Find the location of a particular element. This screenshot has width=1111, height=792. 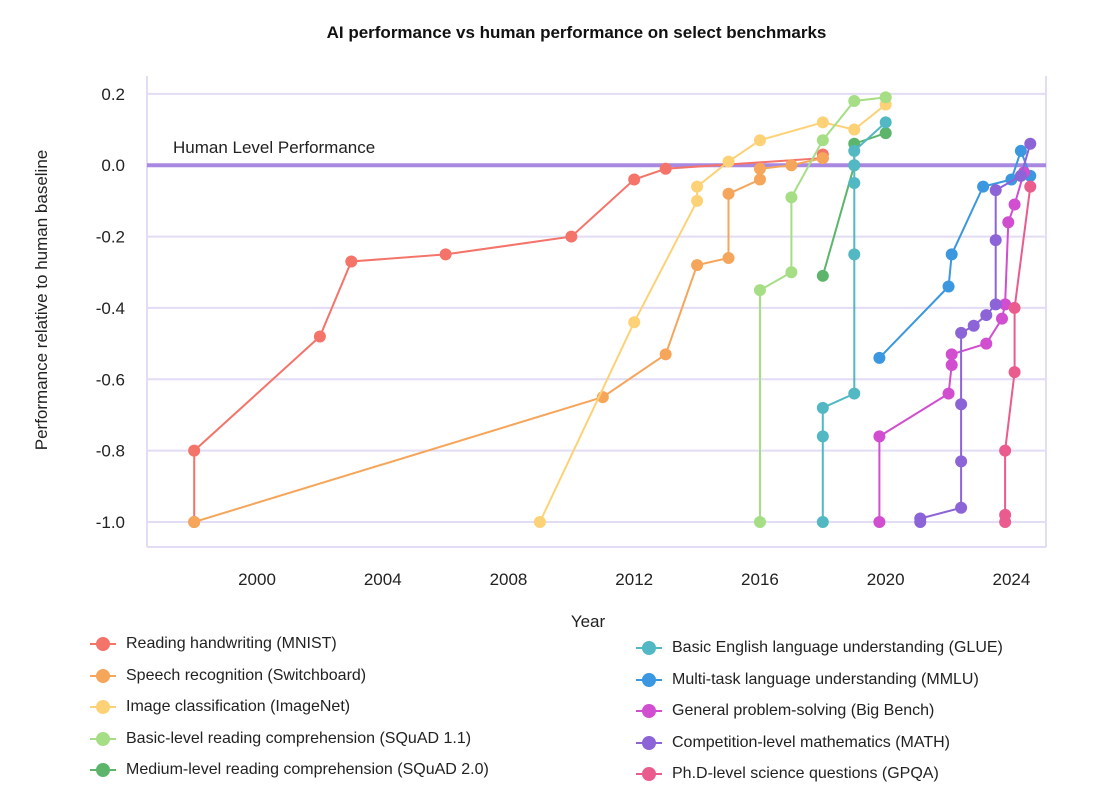

legend-item: Reading handwriting (MNIST) is located at coordinates (213, 644).